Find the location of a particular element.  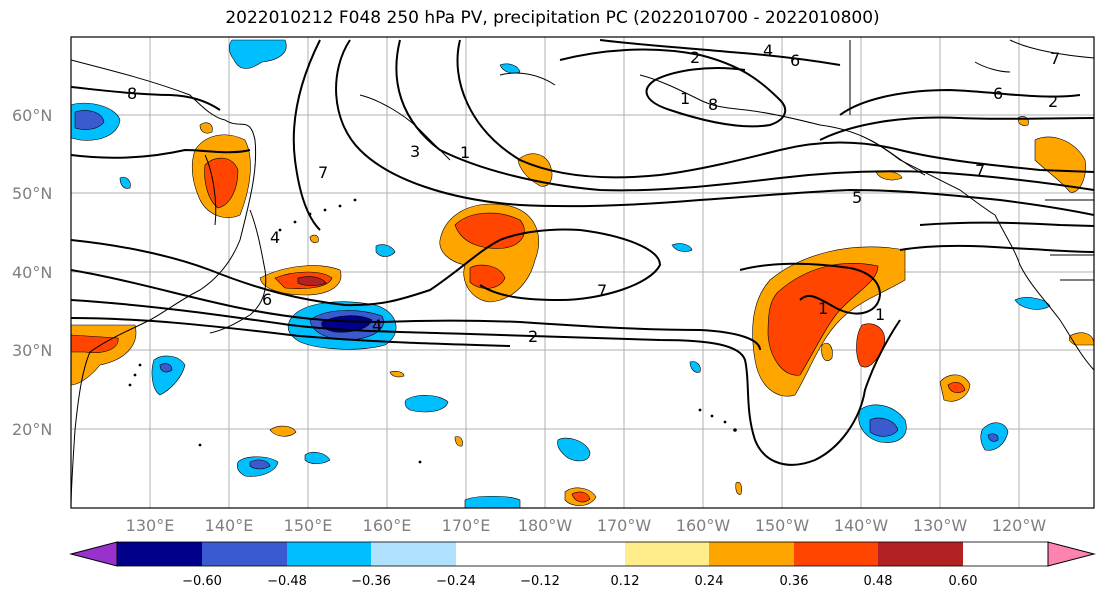

contour-label: 5 is located at coordinates (857, 197).